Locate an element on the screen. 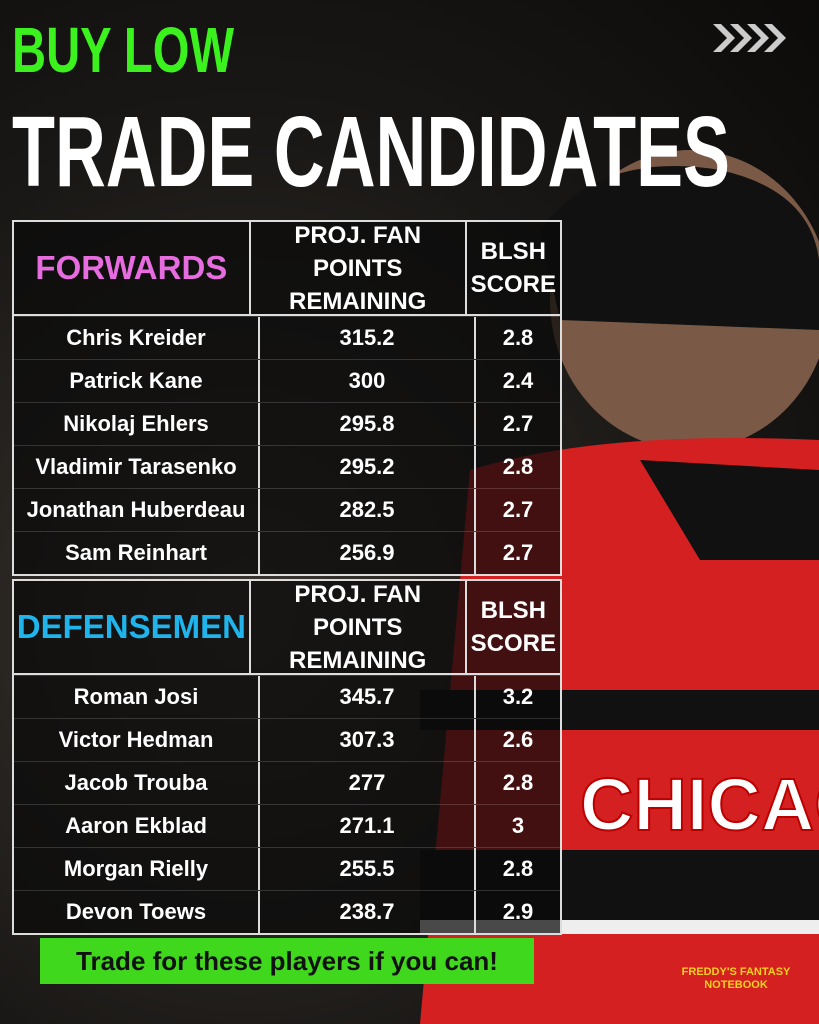 This screenshot has width=819, height=1024. table-row: Jacob Trouba 277 2.8 is located at coordinates (287, 782).